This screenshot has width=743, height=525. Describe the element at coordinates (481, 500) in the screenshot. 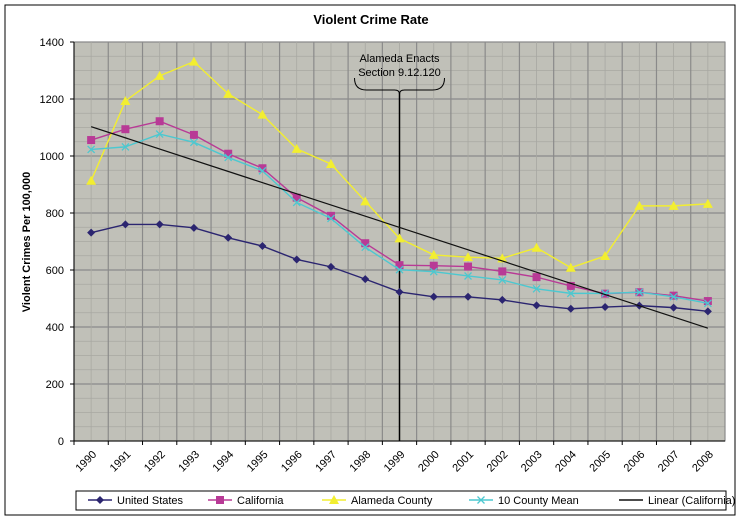

I see `legend-marker-10-county-mean` at that location.